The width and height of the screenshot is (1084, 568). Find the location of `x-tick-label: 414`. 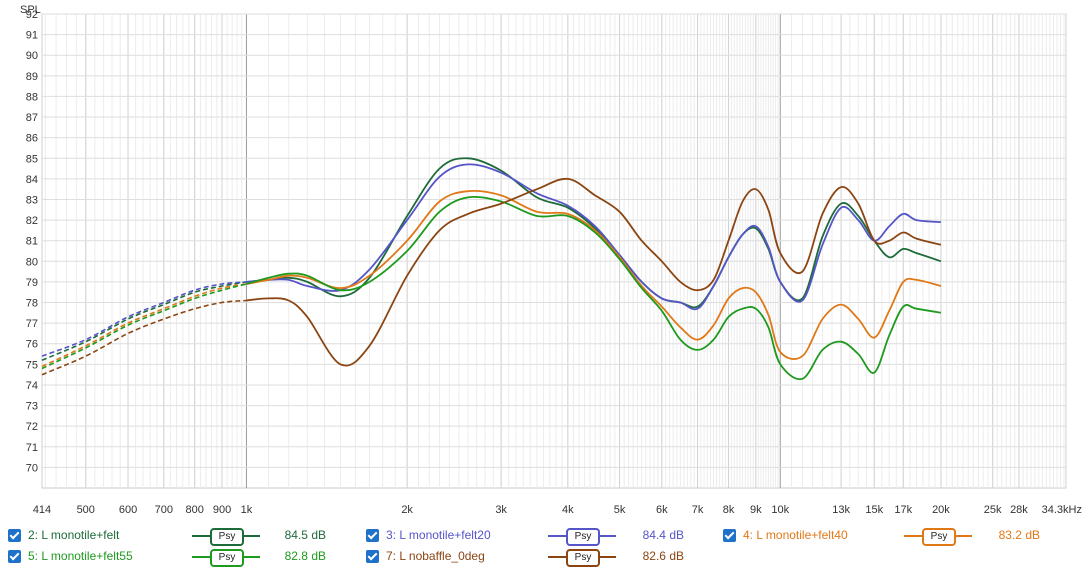

x-tick-label: 414 is located at coordinates (42, 510).